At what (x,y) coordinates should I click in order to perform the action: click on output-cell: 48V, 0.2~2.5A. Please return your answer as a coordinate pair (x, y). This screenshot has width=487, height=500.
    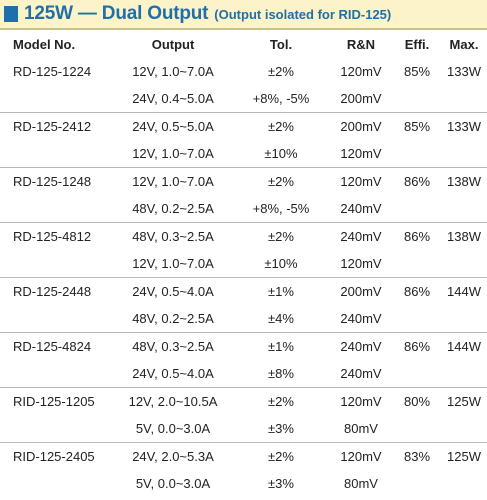
    Looking at the image, I should click on (173, 209).